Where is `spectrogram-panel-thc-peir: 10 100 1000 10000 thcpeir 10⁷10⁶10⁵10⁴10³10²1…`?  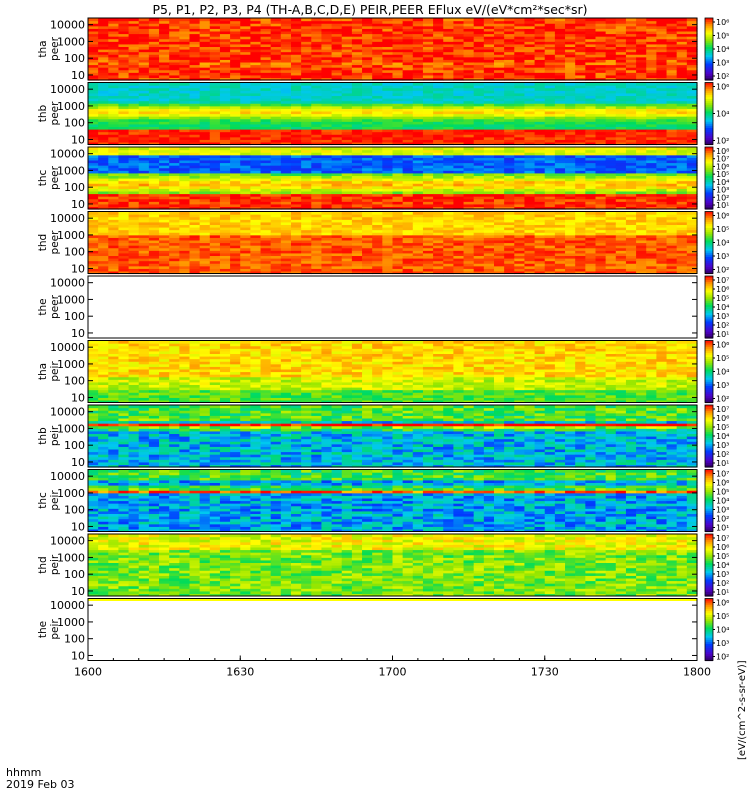 spectrogram-panel-thc-peir: 10 100 1000 10000 thcpeir 10⁷10⁶10⁵10⁴10³10²1… is located at coordinates (383, 503).